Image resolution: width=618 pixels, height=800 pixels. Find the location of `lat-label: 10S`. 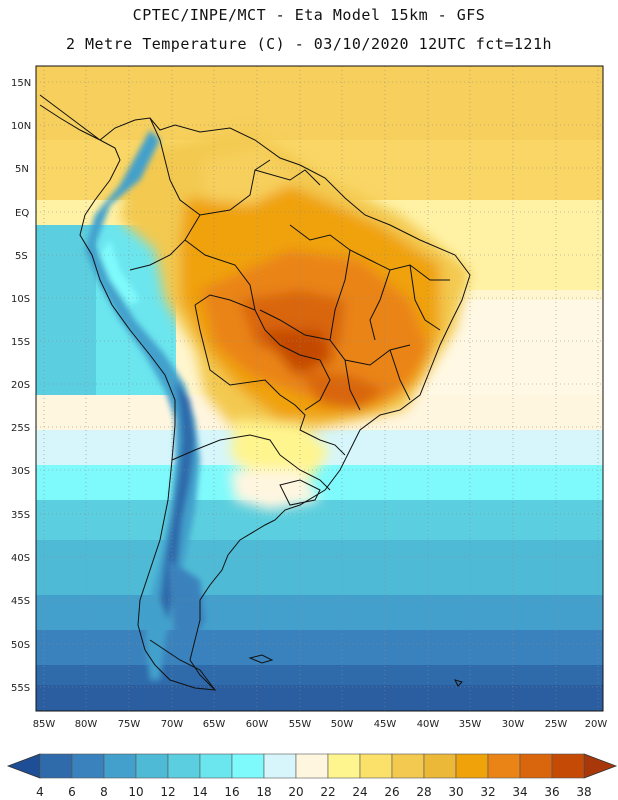

lat-label: 10S is located at coordinates (20, 299).